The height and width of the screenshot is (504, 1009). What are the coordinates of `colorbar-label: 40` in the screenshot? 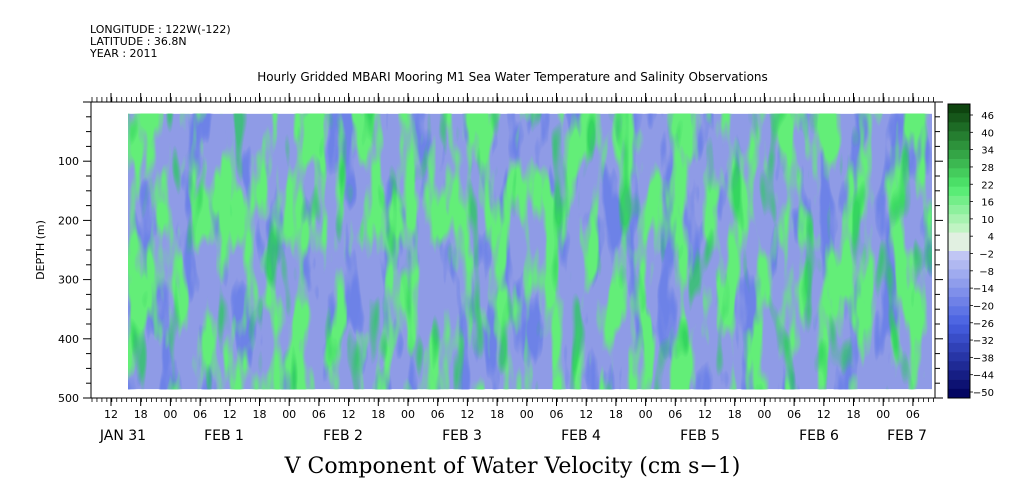 It's located at (987, 133).